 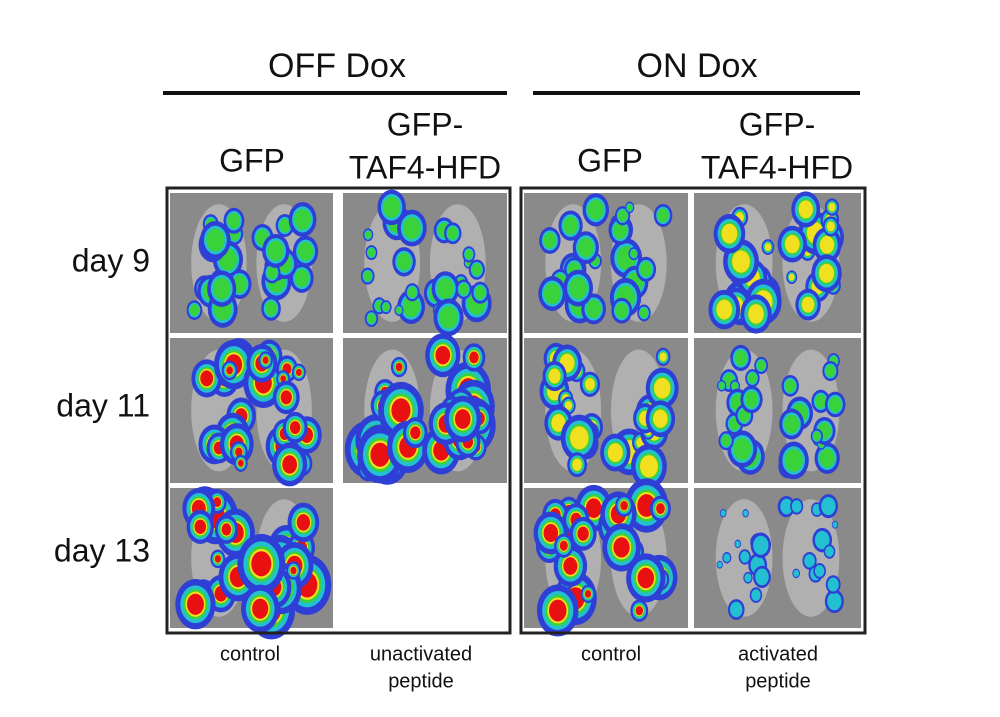 I want to click on caption: control, so click(x=611, y=654).